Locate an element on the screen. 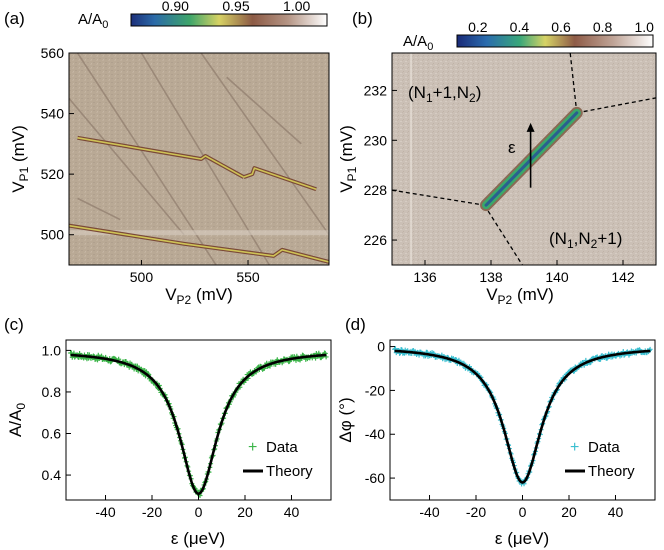 This screenshot has width=664, height=550. x-tick-label: 138 is located at coordinates (491, 277).